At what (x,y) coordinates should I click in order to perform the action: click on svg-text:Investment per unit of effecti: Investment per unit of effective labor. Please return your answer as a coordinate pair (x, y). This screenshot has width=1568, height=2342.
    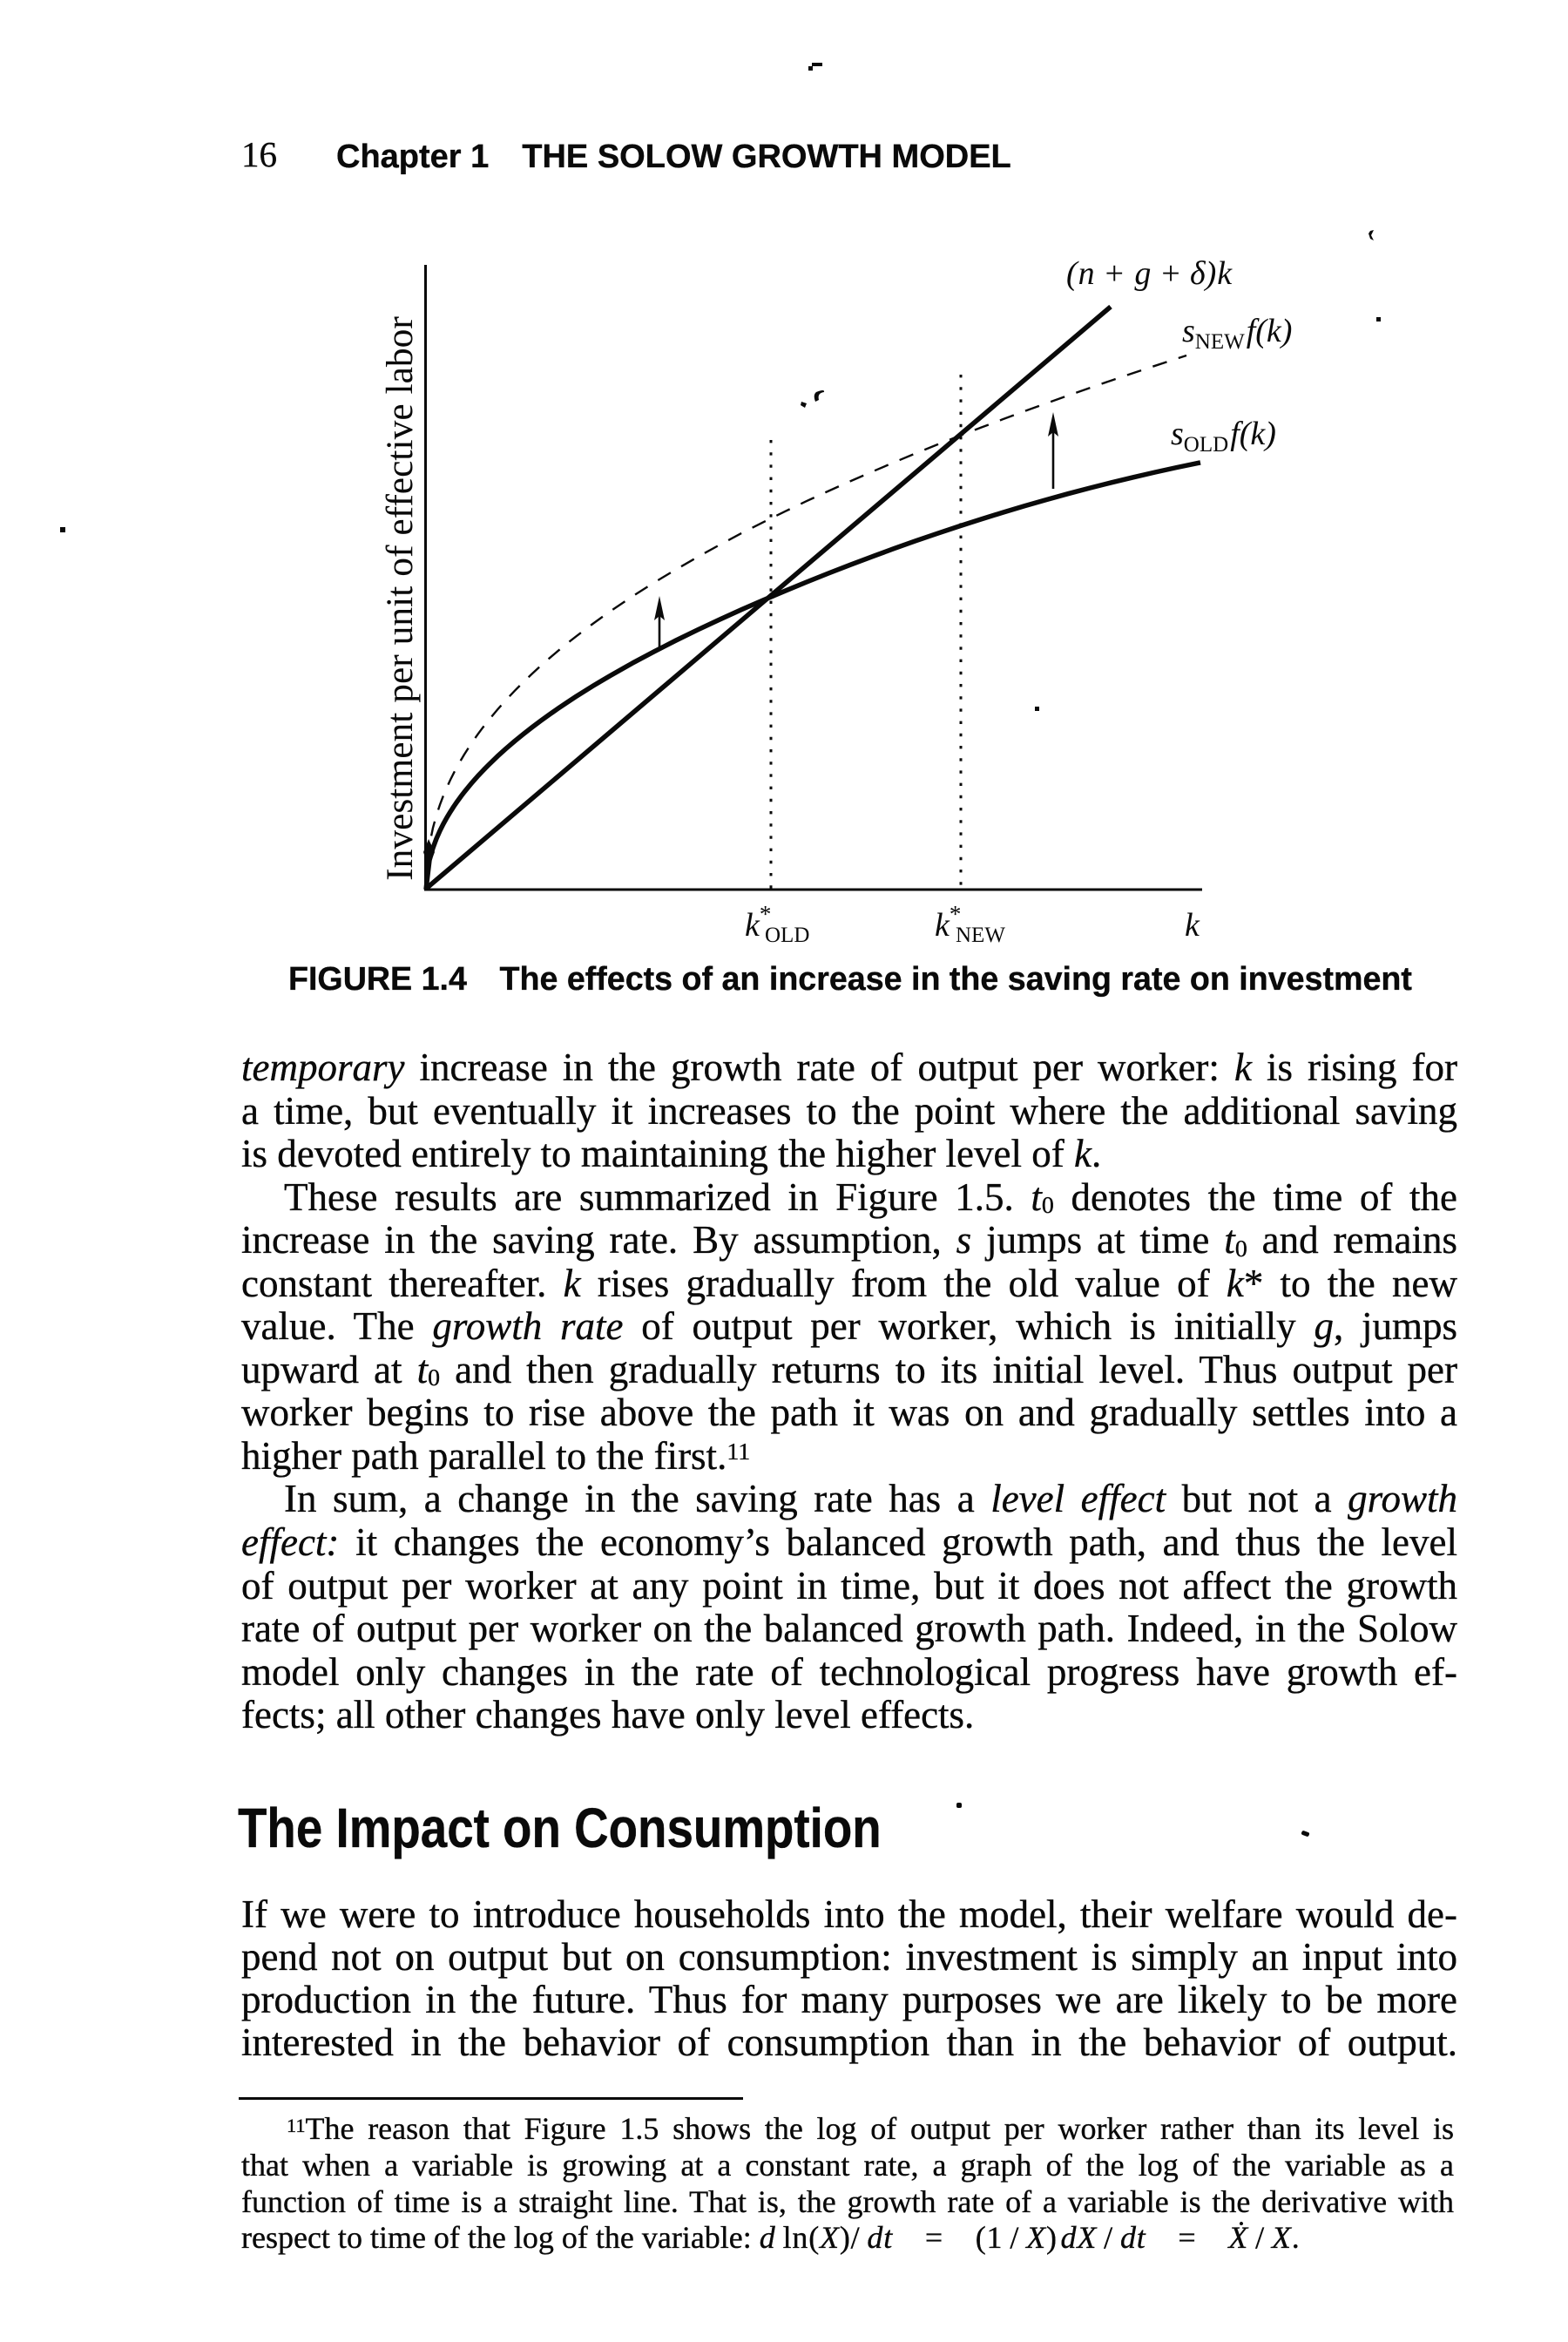
    Looking at the image, I should click on (400, 598).